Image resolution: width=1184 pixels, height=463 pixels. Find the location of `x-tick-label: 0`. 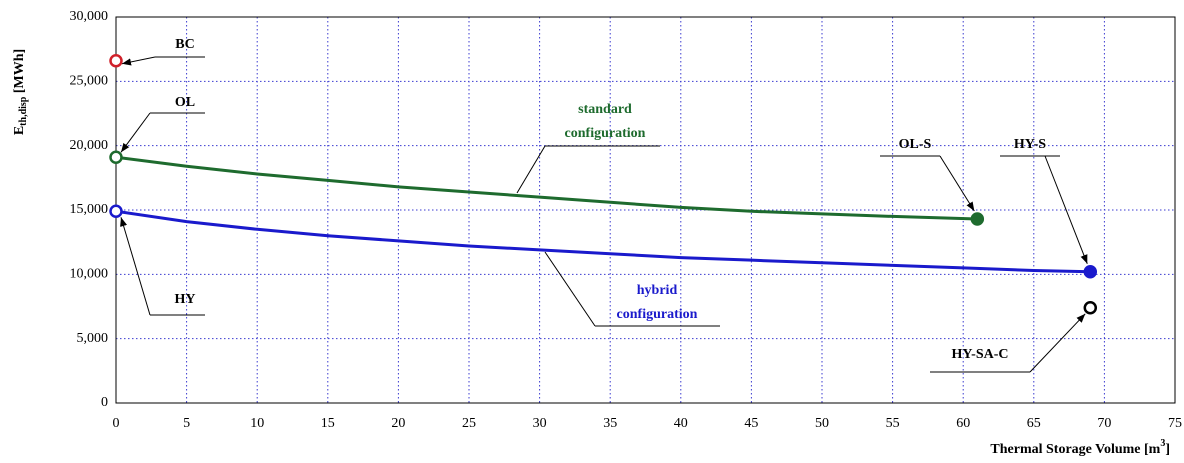

x-tick-label: 0 is located at coordinates (116, 423).